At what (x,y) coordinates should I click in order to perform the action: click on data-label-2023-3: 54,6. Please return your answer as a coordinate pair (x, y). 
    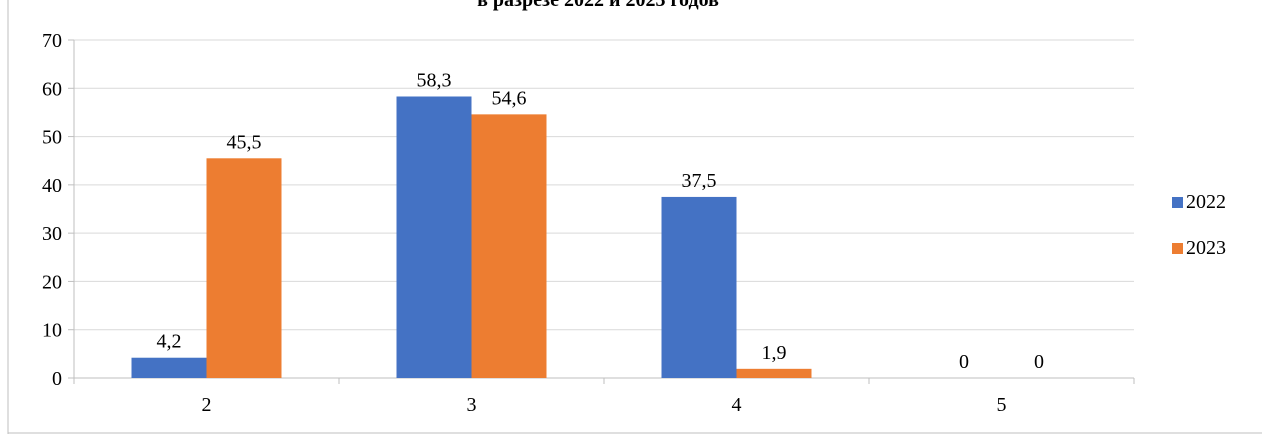
    Looking at the image, I should click on (509, 98).